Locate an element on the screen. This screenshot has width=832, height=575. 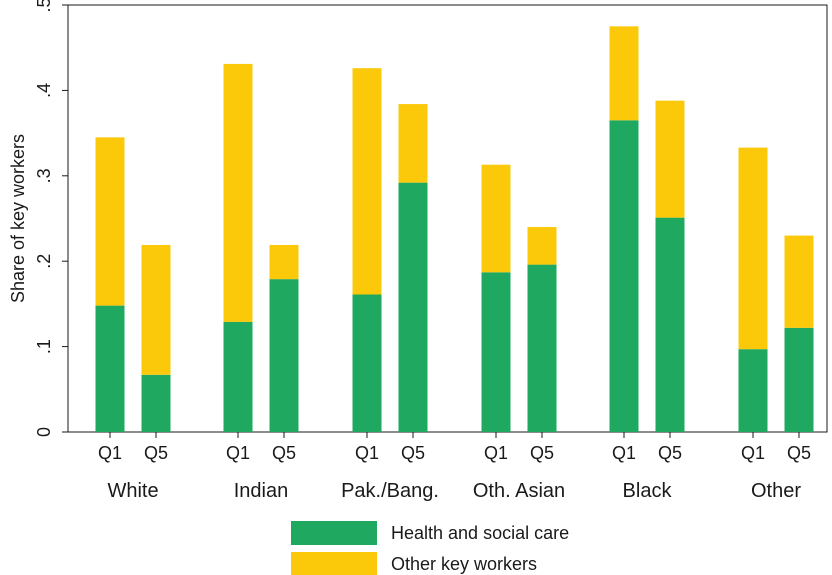
legend-label: Health and social care is located at coordinates (480, 533).